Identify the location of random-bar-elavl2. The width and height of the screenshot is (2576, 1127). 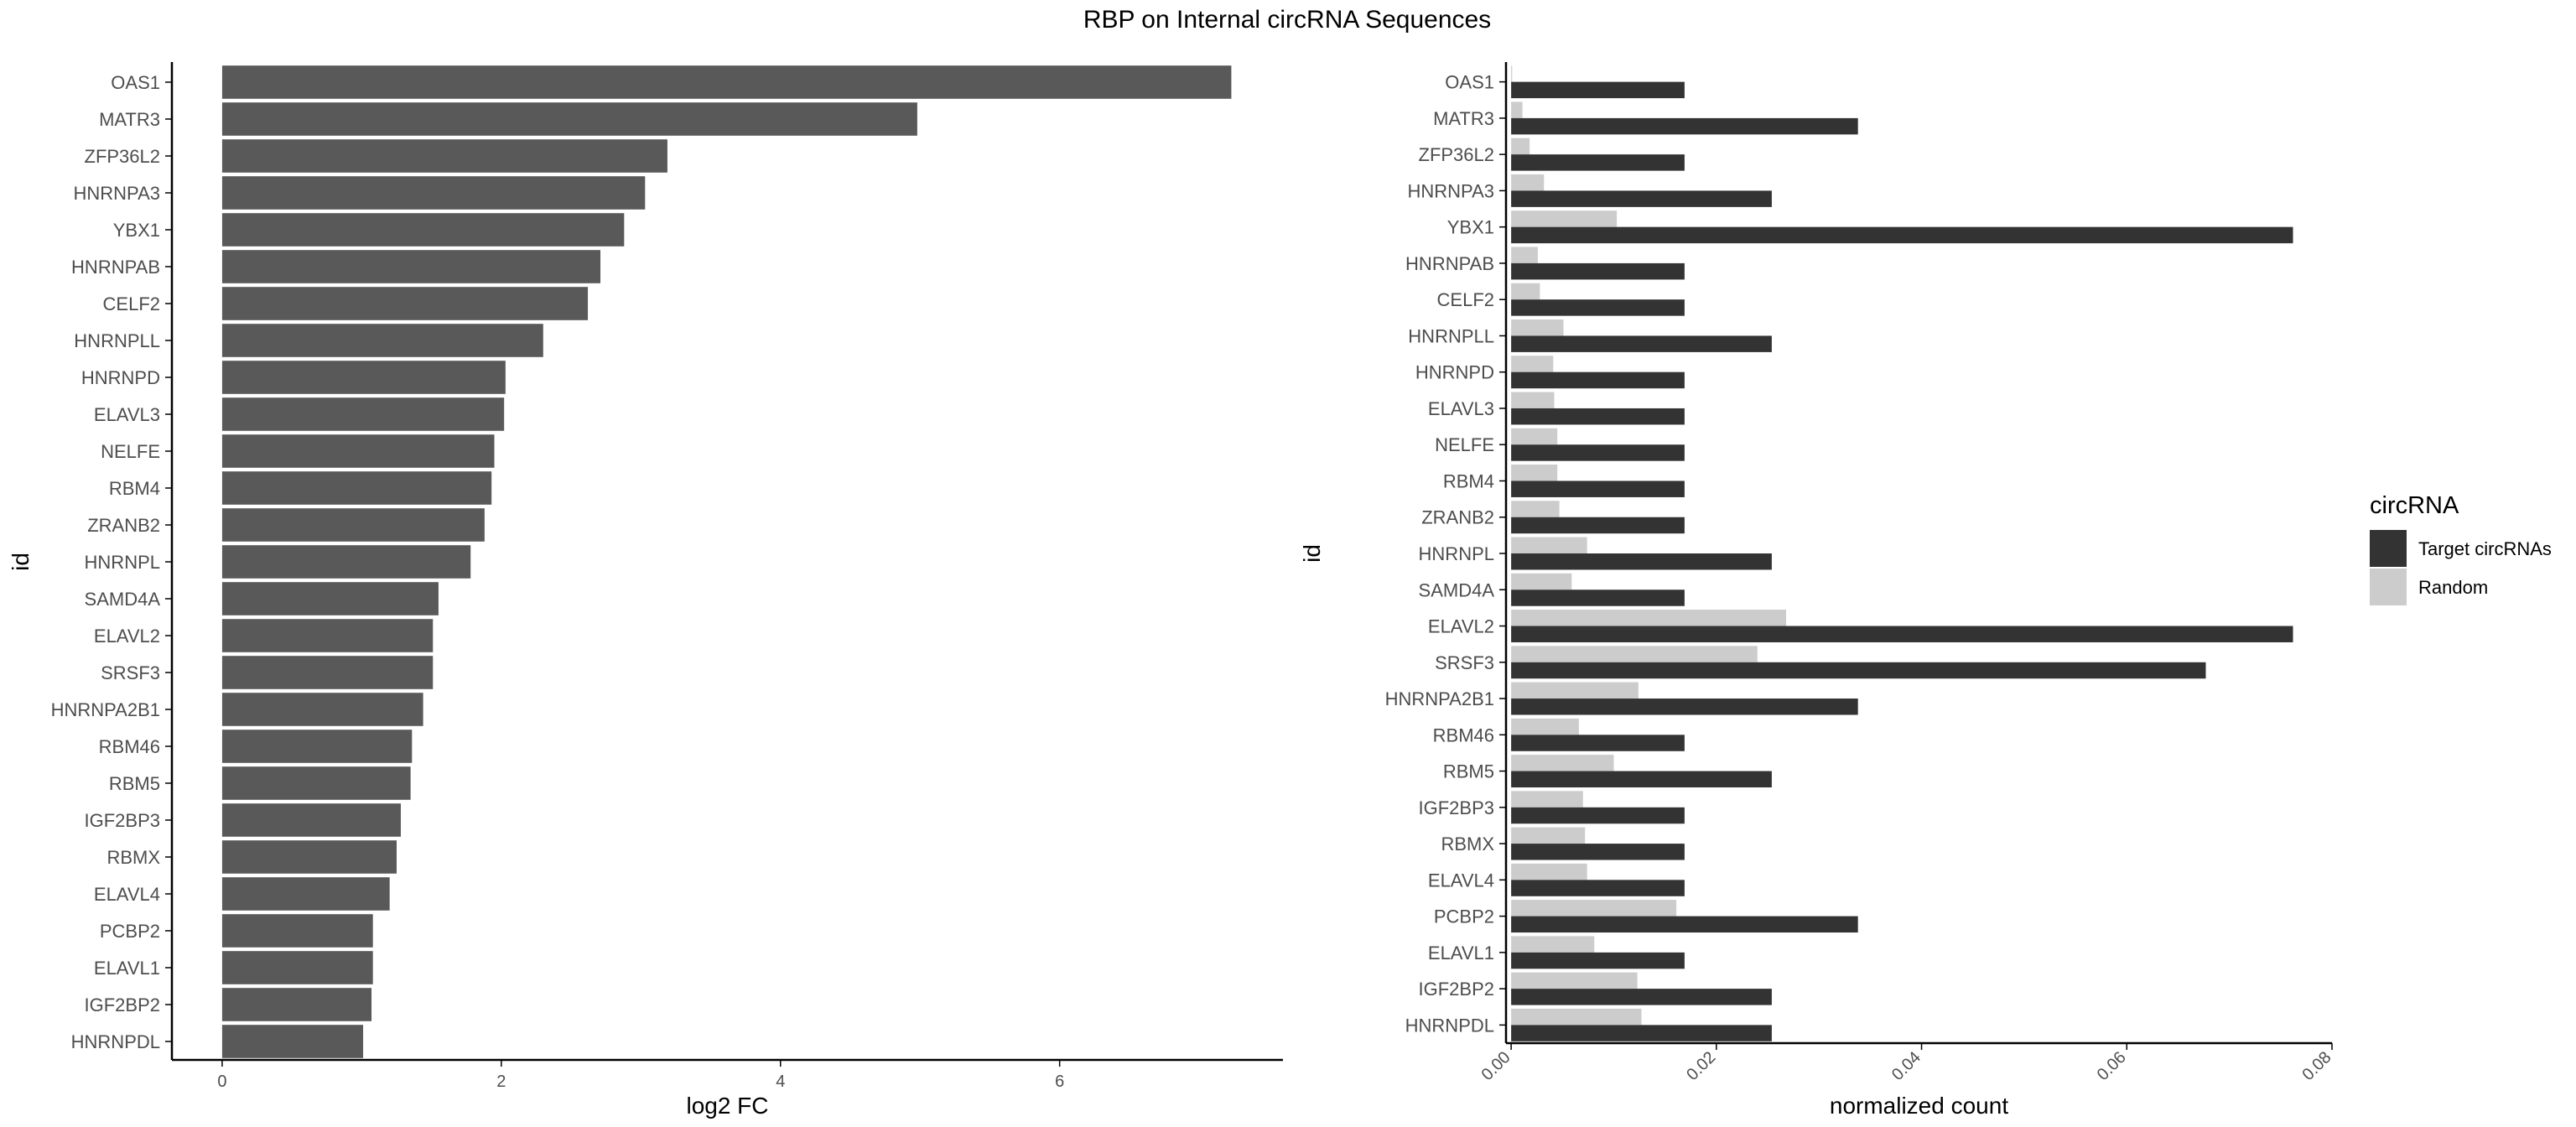
(1649, 618).